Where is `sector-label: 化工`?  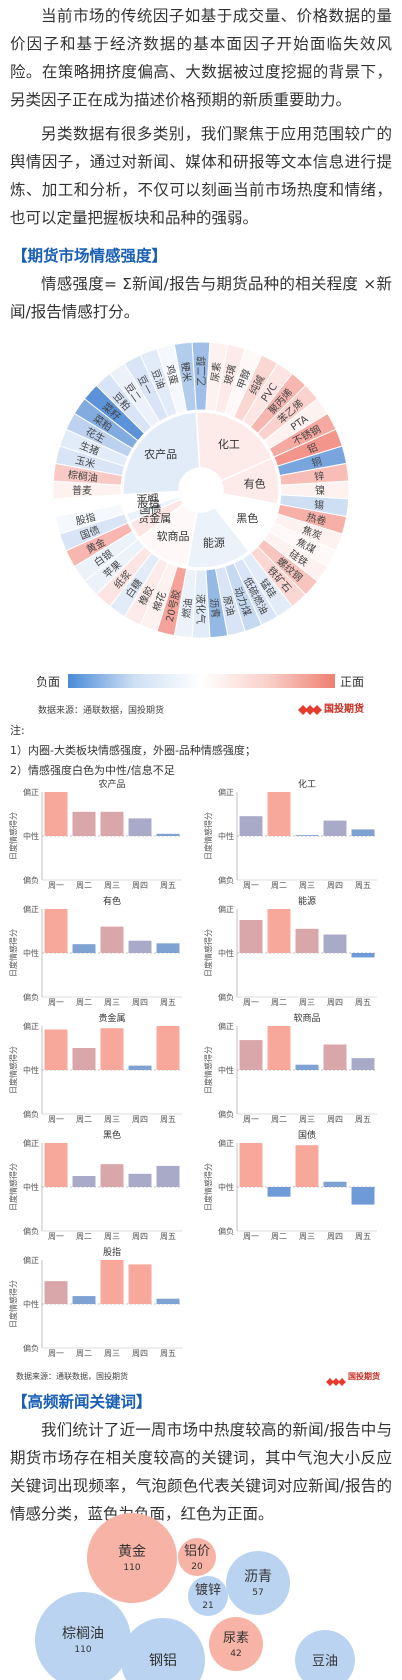
sector-label: 化工 is located at coordinates (229, 444).